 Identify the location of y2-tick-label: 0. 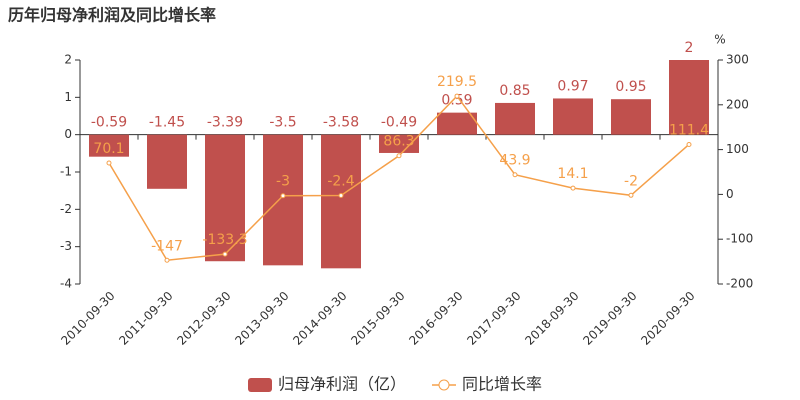
(730, 194).